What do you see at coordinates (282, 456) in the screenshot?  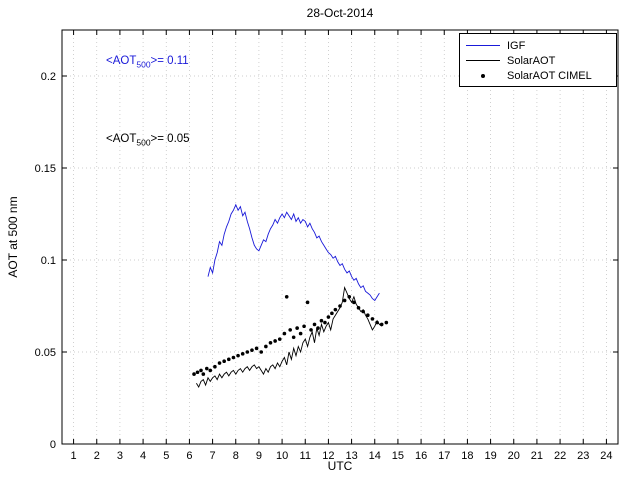 I see `x-tick-label: 10` at bounding box center [282, 456].